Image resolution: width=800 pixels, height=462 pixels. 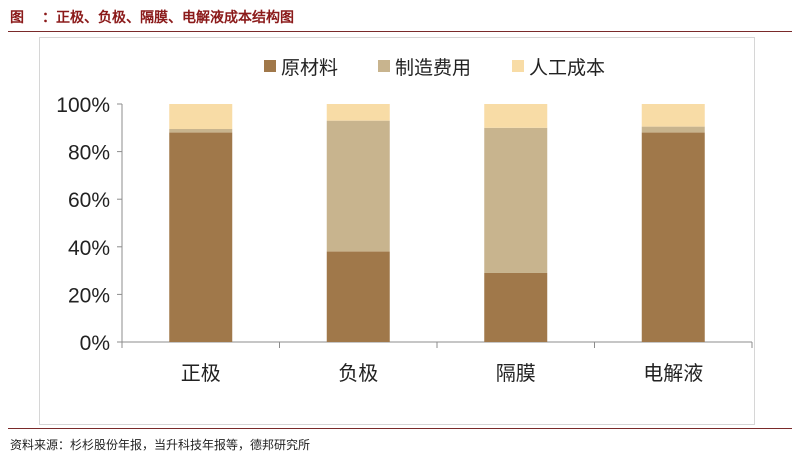 What do you see at coordinates (89, 200) in the screenshot?
I see `y-tick-label: 60%` at bounding box center [89, 200].